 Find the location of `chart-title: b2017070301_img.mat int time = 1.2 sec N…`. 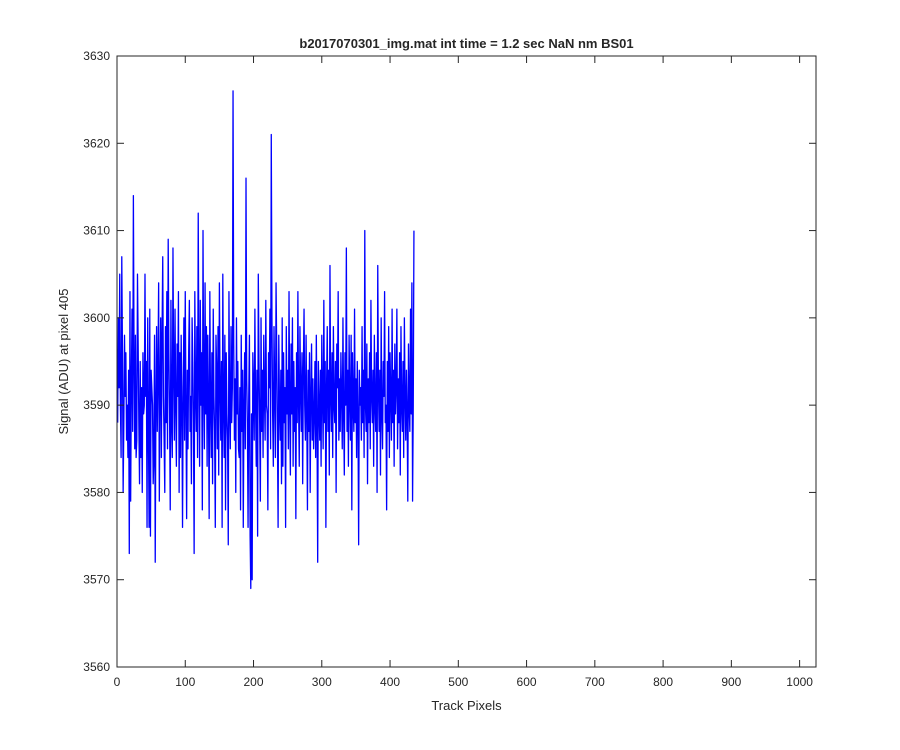

chart-title: b2017070301_img.mat int time = 1.2 sec N… is located at coordinates (466, 43).